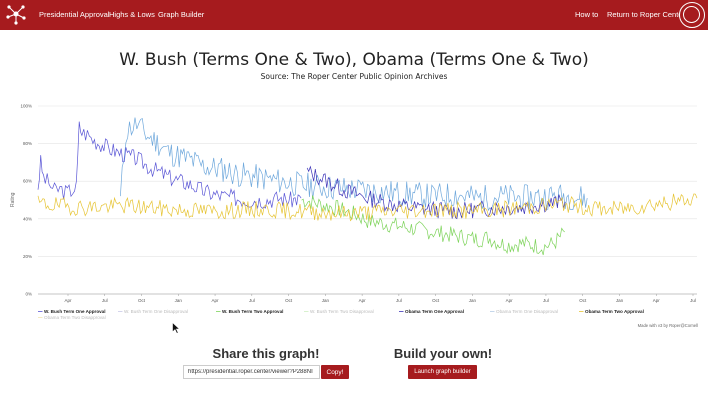 The width and height of the screenshot is (708, 400). What do you see at coordinates (13, 199) in the screenshot?
I see `y-axis-label: Rating` at bounding box center [13, 199].